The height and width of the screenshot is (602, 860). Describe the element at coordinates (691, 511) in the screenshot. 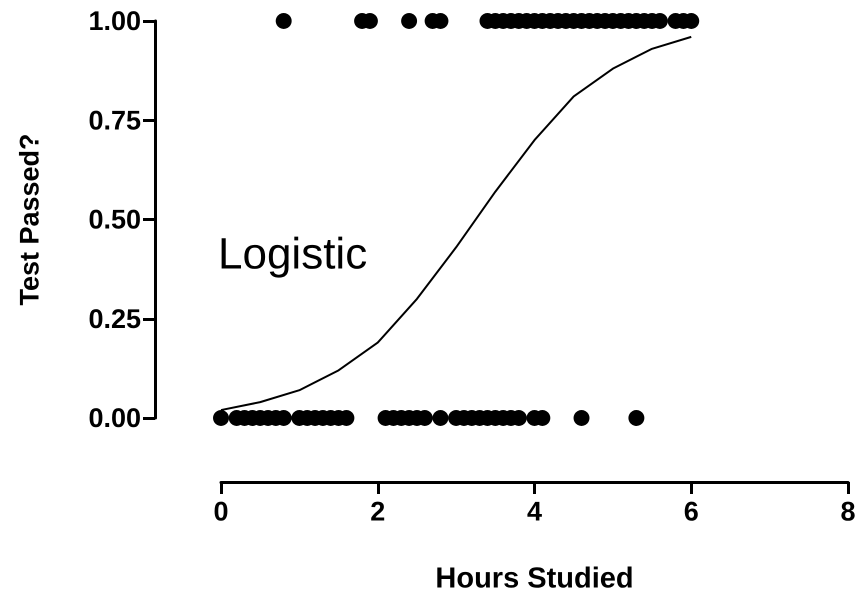

I see `x-tick-label: 6` at that location.